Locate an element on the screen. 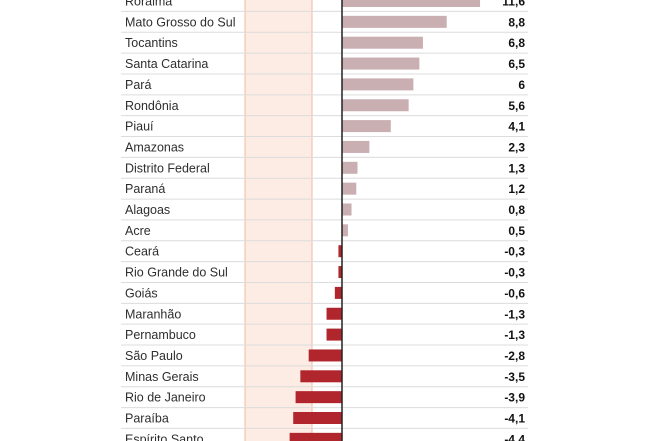  category-label: Pará is located at coordinates (138, 85).